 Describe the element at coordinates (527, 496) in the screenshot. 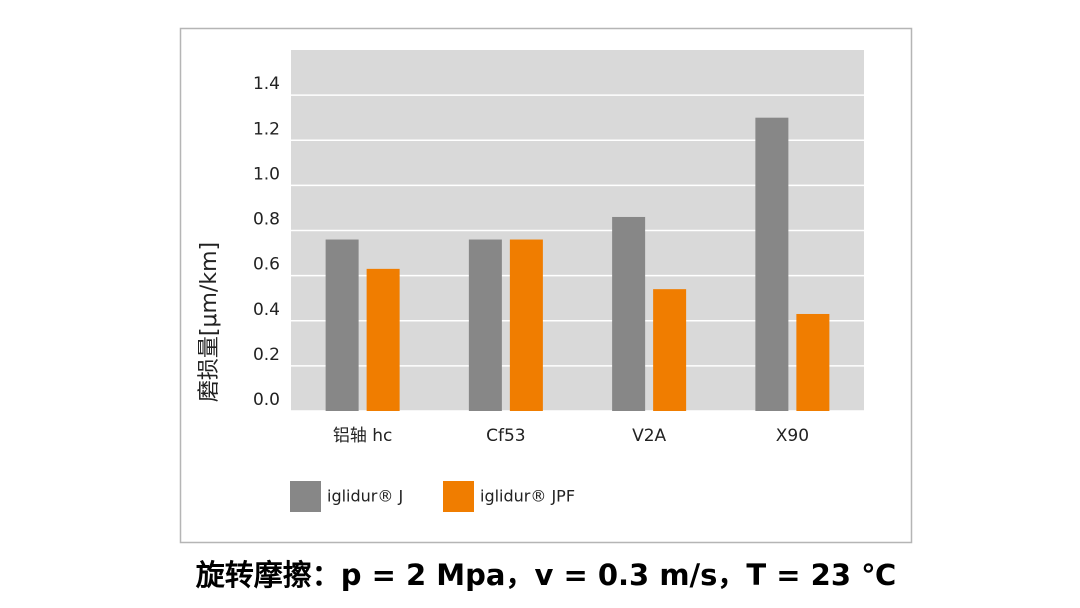

I see `legend-label: iglidur® JPF` at that location.